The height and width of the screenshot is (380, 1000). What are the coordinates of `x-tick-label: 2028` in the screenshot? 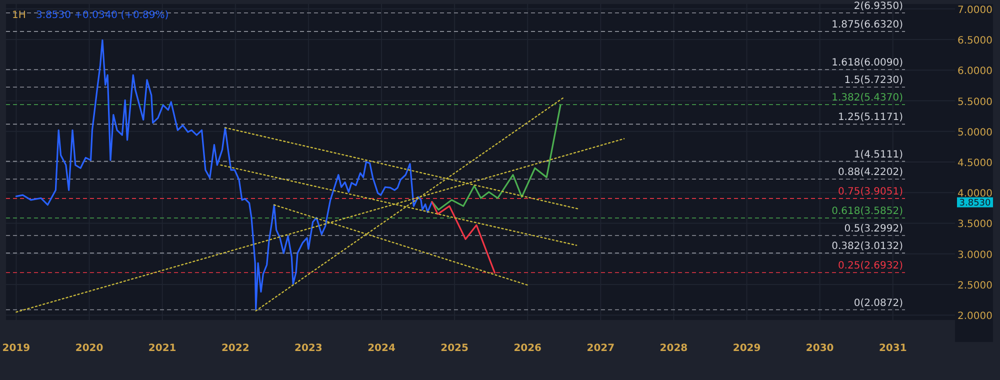 It's located at (674, 348).